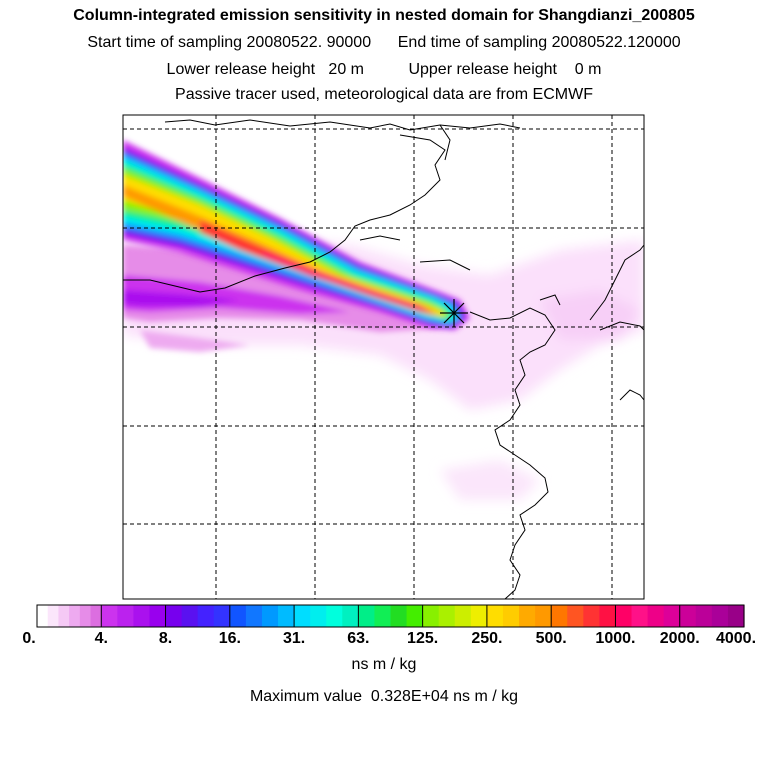 The image size is (768, 768). What do you see at coordinates (423, 638) in the screenshot?
I see `colorbar-tick-label: 125.` at bounding box center [423, 638].